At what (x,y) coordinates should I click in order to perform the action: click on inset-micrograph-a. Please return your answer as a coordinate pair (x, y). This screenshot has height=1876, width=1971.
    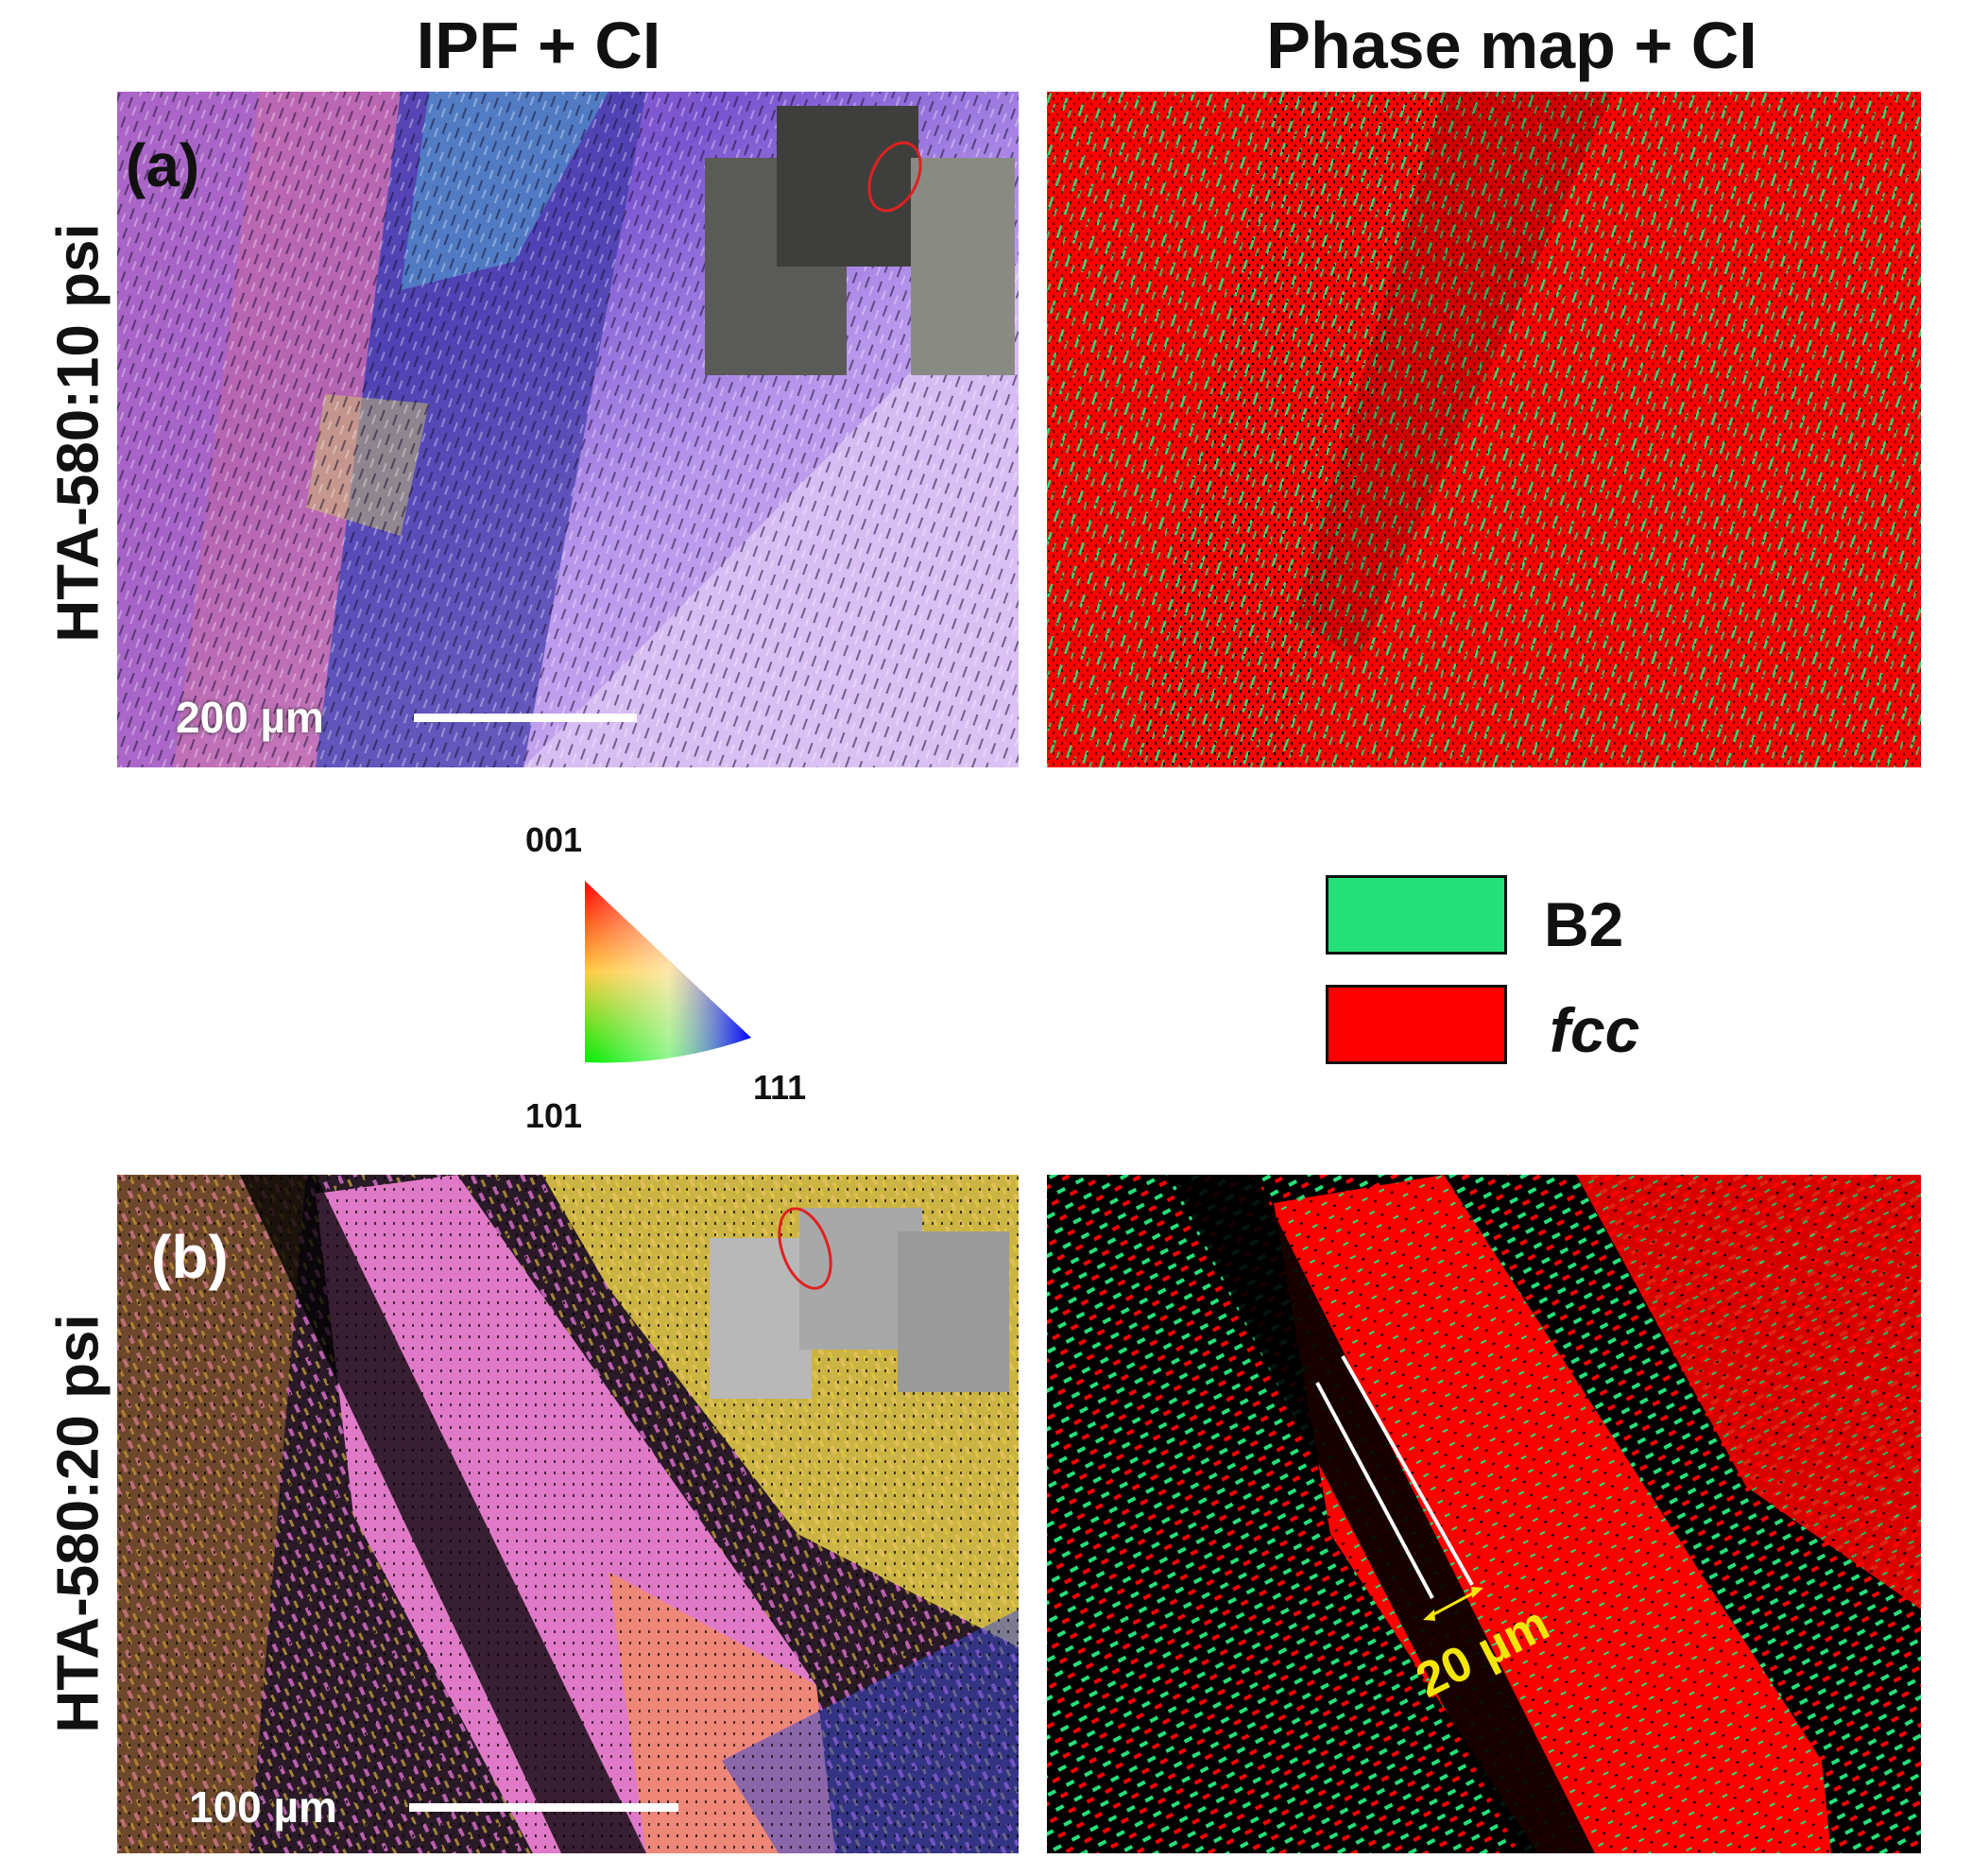
    Looking at the image, I should click on (860, 241).